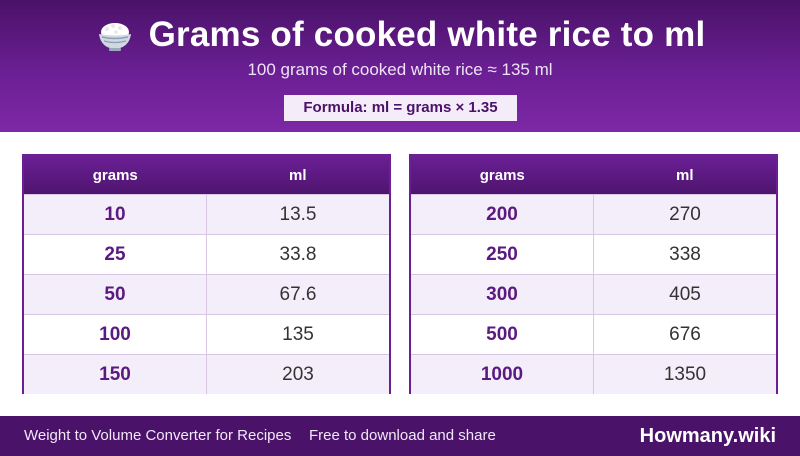 This screenshot has width=800, height=456. I want to click on table-row: 300 405, so click(593, 294).